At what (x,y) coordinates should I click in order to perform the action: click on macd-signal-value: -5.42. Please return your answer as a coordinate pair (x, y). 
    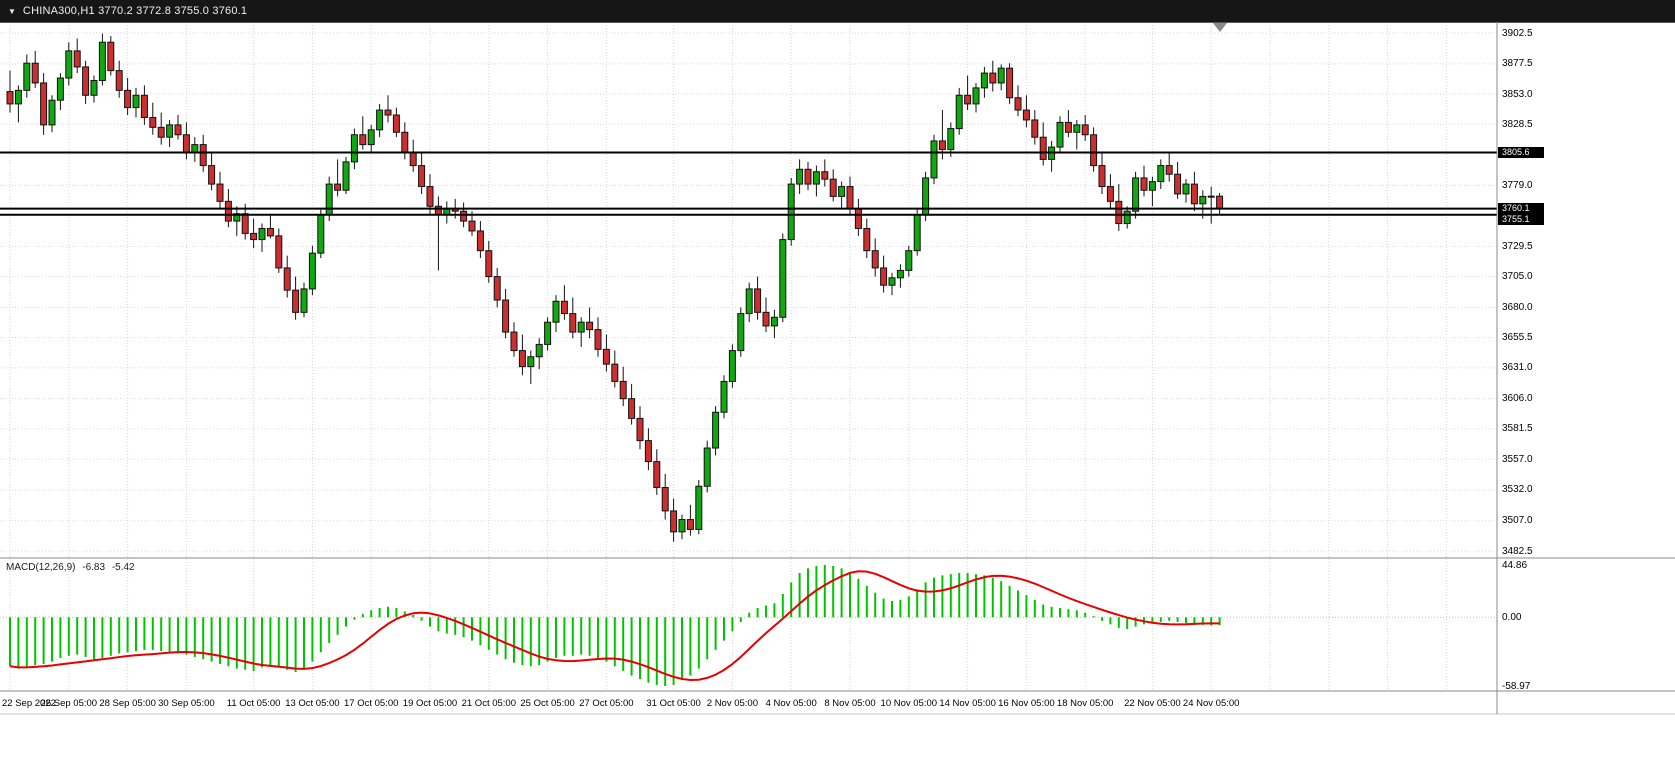
    Looking at the image, I should click on (123, 567).